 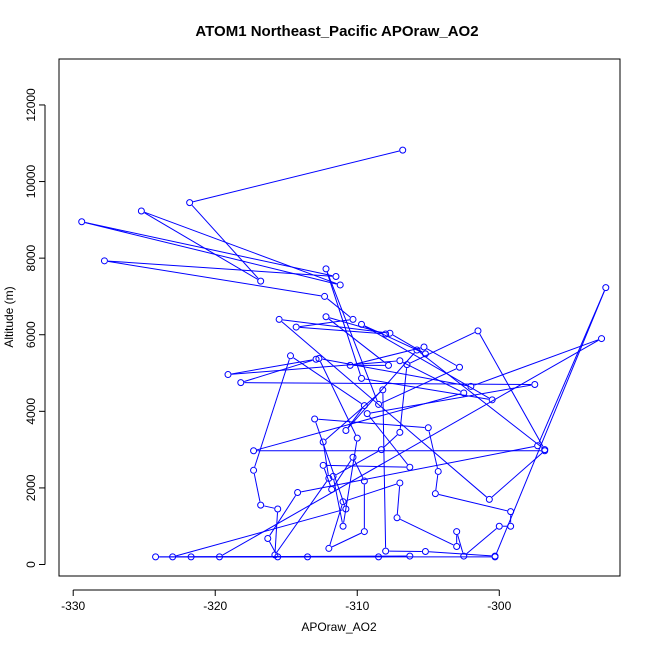 What do you see at coordinates (9, 316) in the screenshot?
I see `y-axis-label: Altitude (m)` at bounding box center [9, 316].